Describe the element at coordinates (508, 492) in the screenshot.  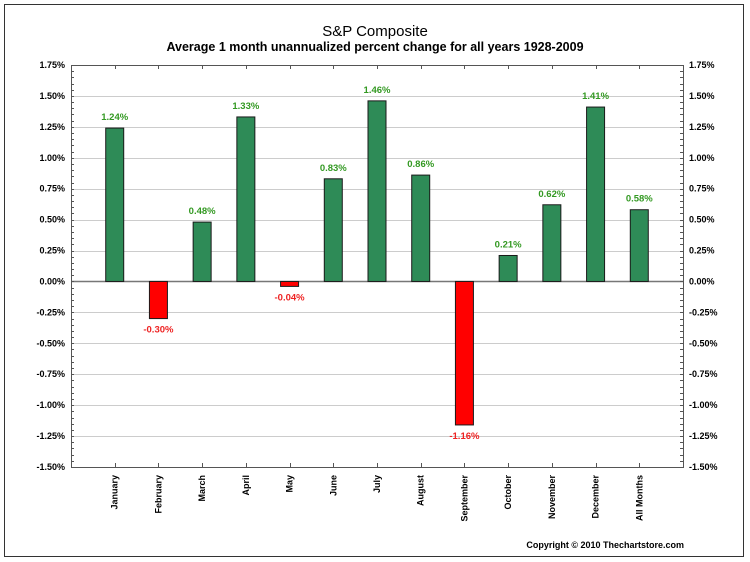
I see `x-tick-label: October` at that location.